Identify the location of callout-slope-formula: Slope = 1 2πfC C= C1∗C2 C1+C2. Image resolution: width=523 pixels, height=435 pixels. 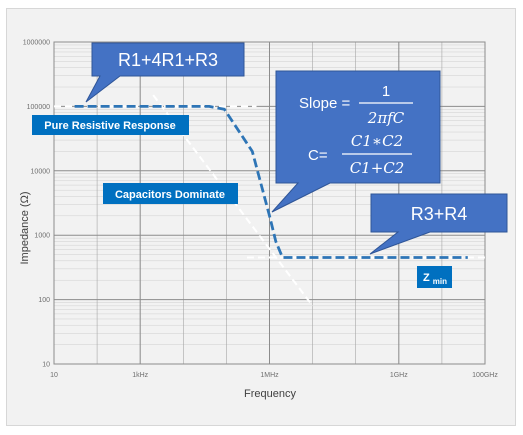
(356, 141).